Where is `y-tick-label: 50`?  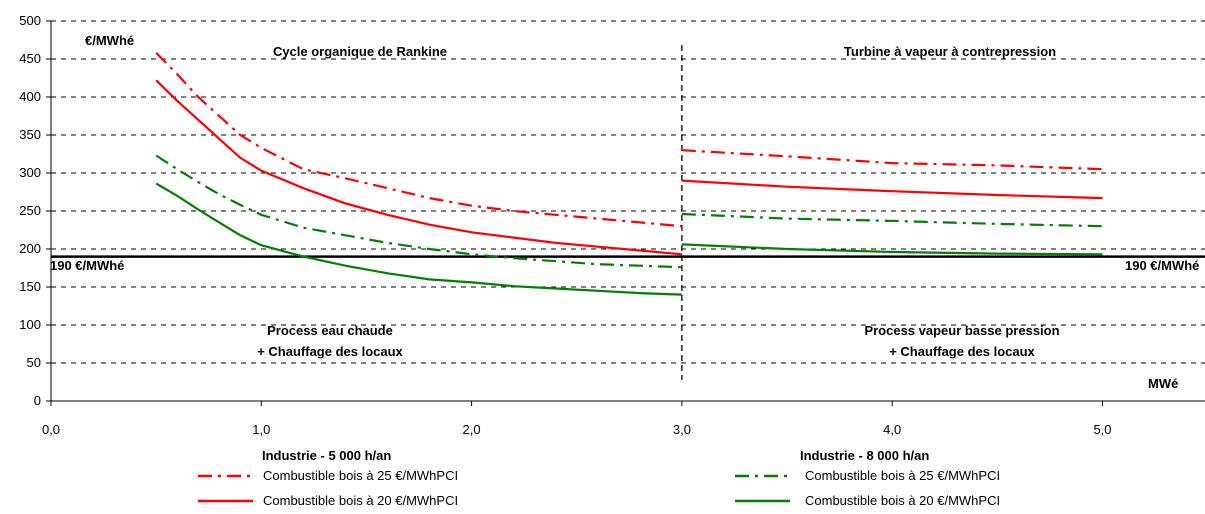
y-tick-label: 50 is located at coordinates (34, 362).